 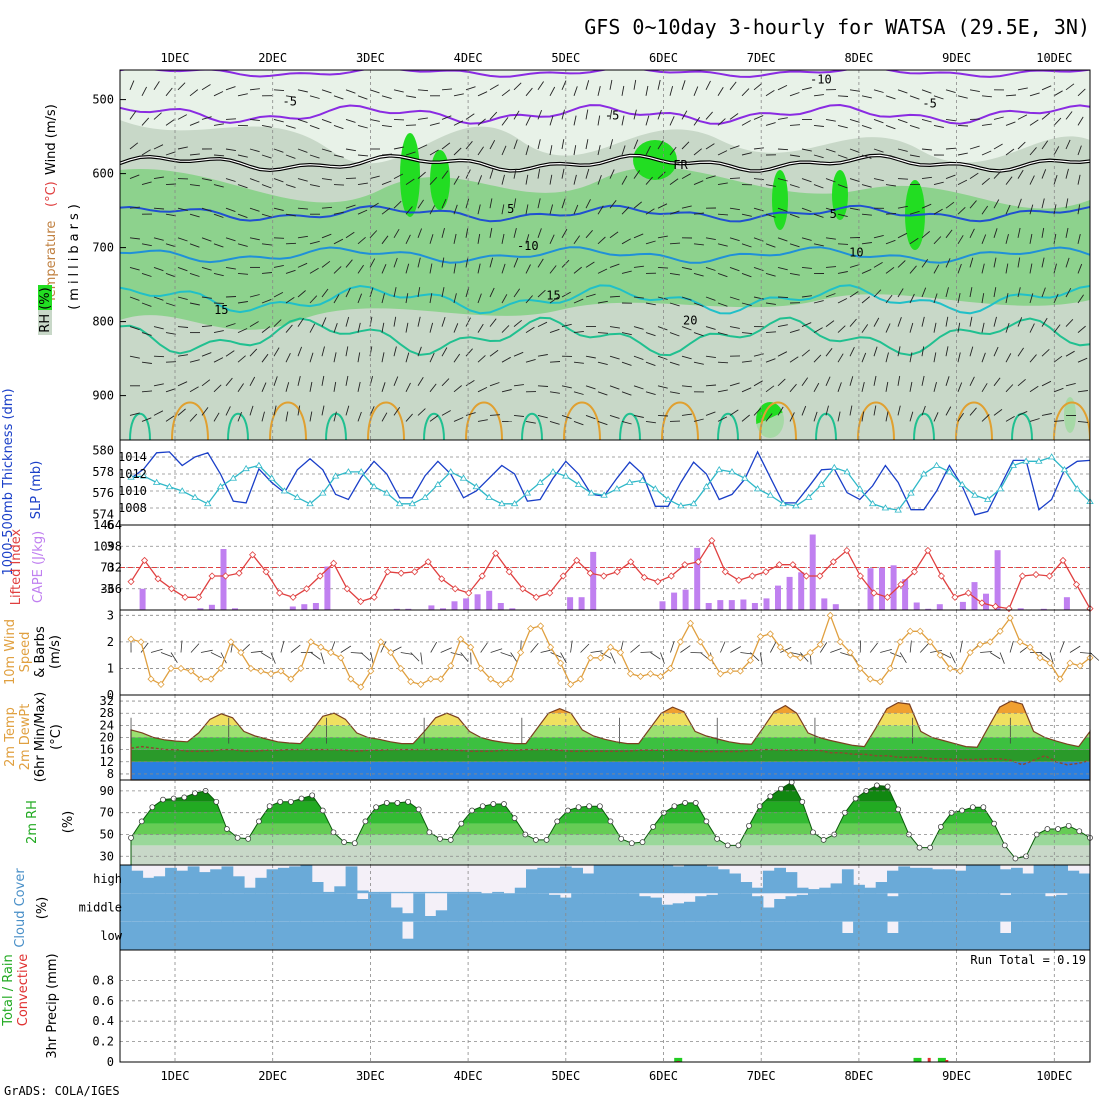 I want to click on upper-air-side-label: Wind (m/s)(°C)Temperature, so click(x=51, y=204).